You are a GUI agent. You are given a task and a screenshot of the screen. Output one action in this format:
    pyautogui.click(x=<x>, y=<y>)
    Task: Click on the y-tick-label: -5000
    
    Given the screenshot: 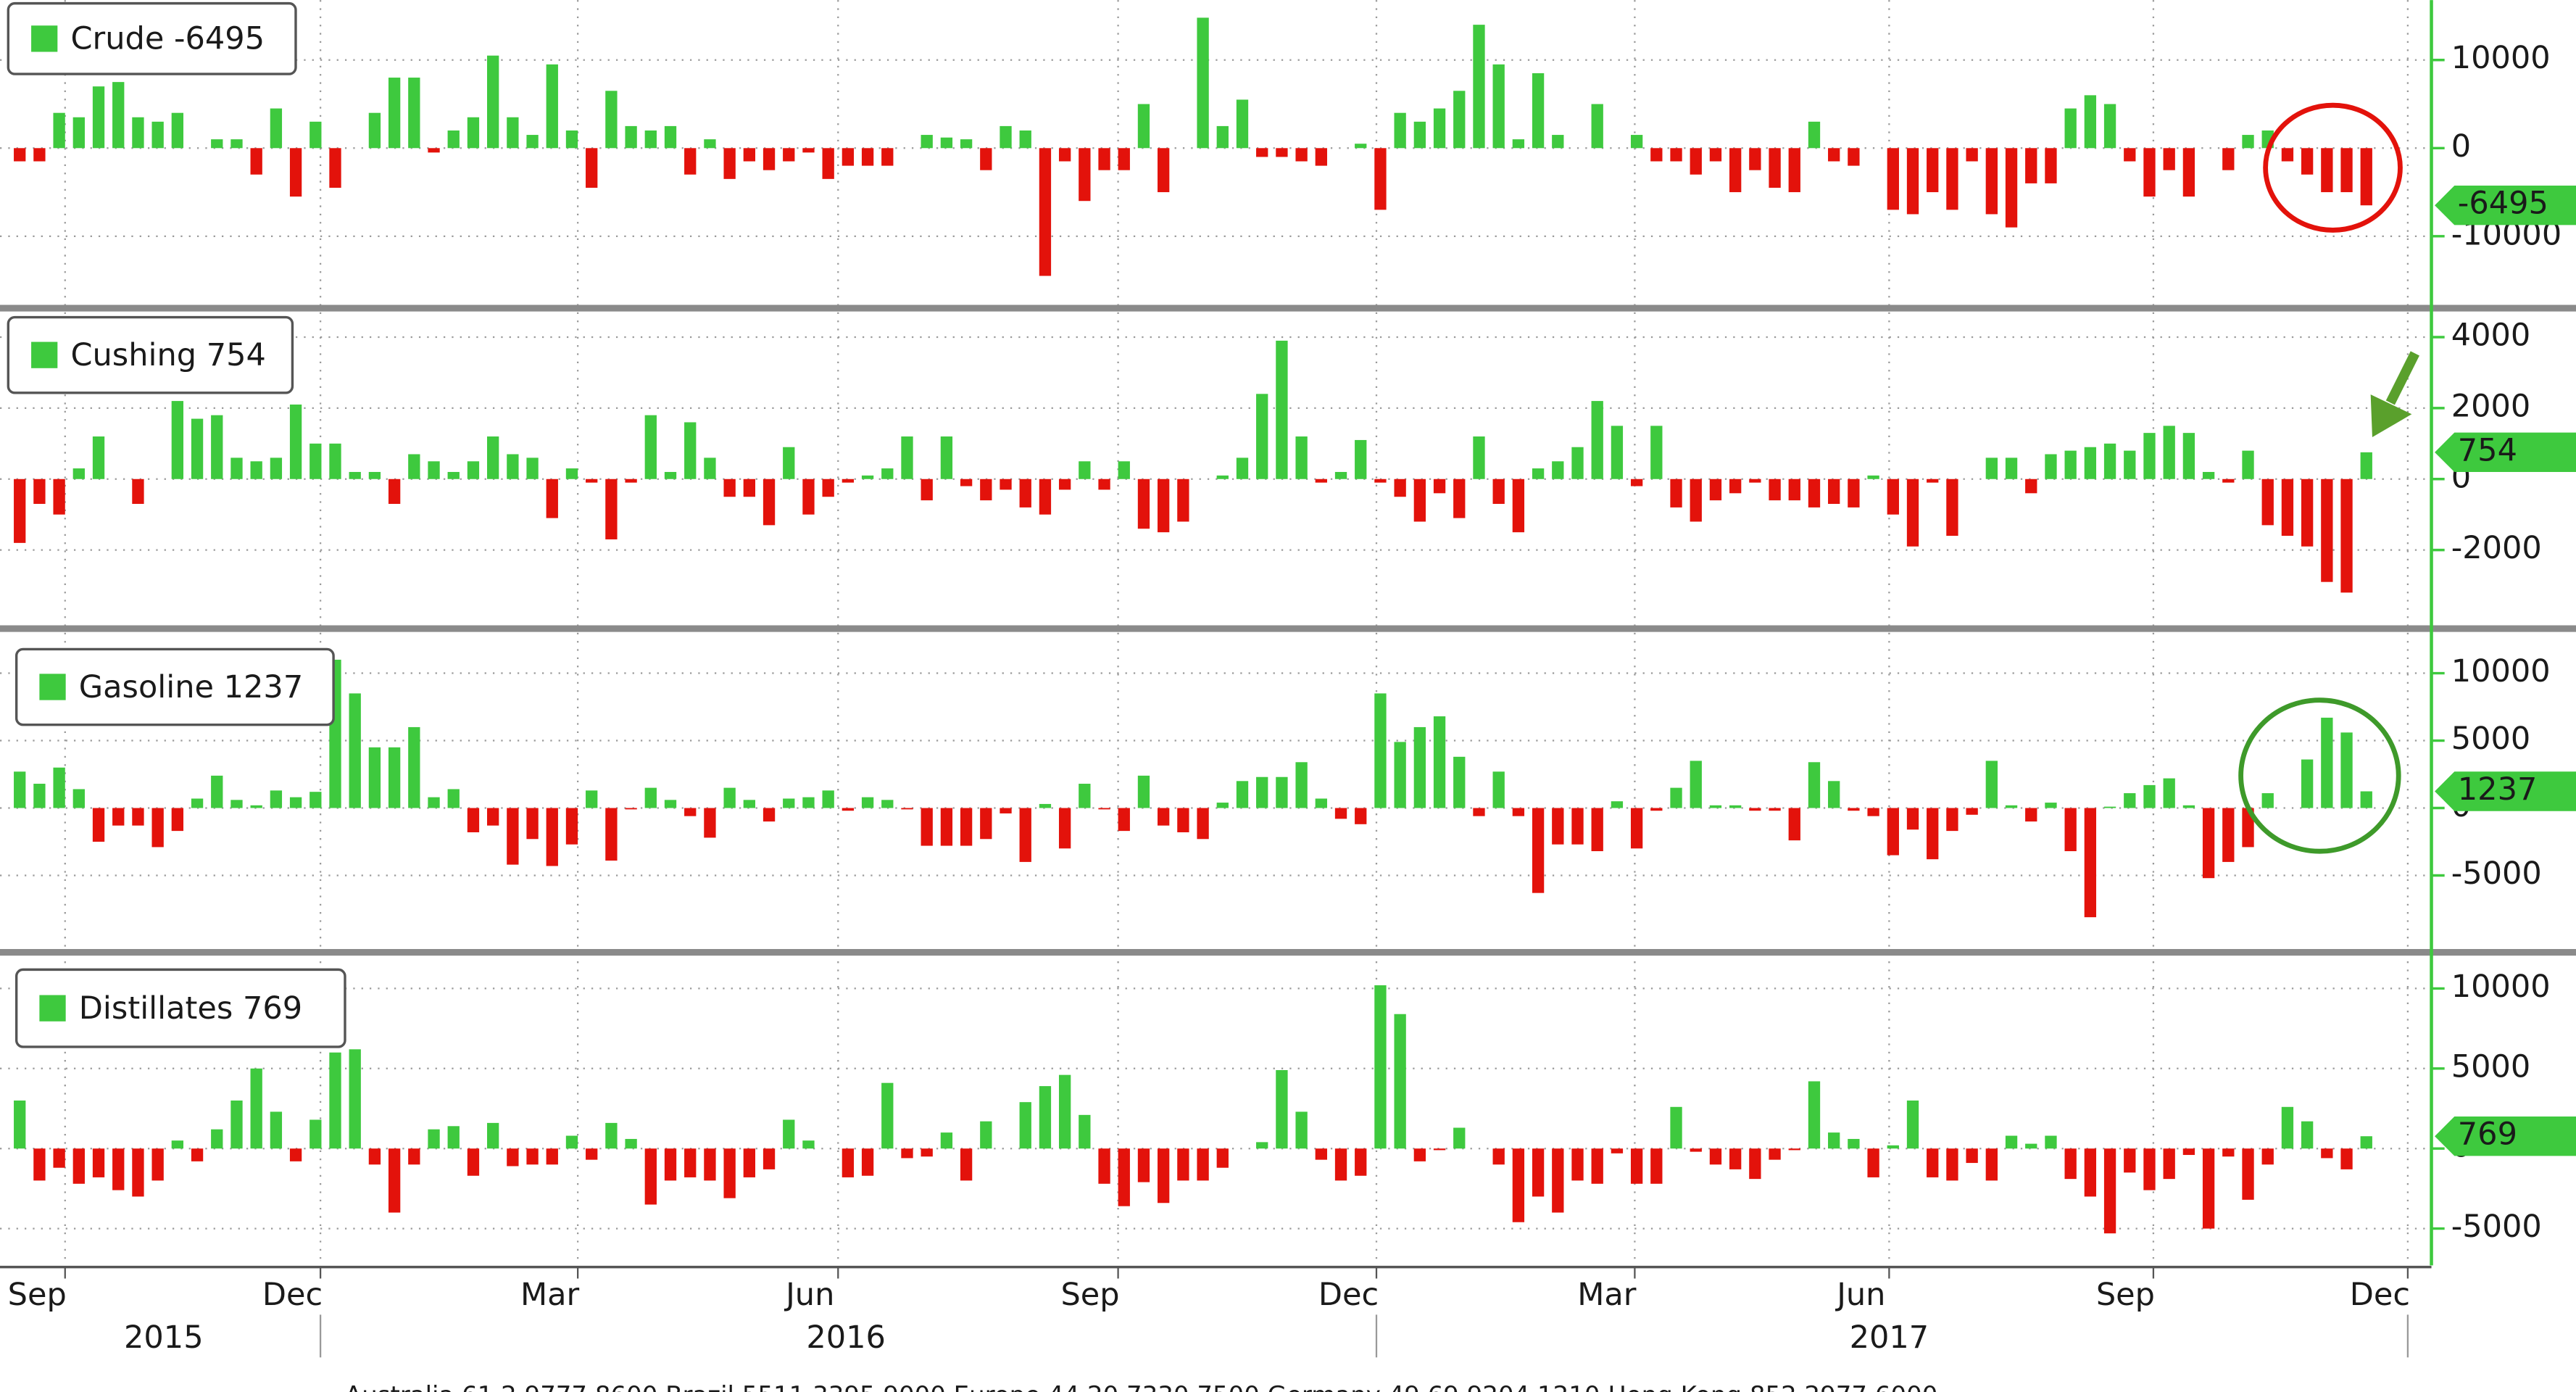 What is the action you would take?
    pyautogui.click(x=2496, y=874)
    